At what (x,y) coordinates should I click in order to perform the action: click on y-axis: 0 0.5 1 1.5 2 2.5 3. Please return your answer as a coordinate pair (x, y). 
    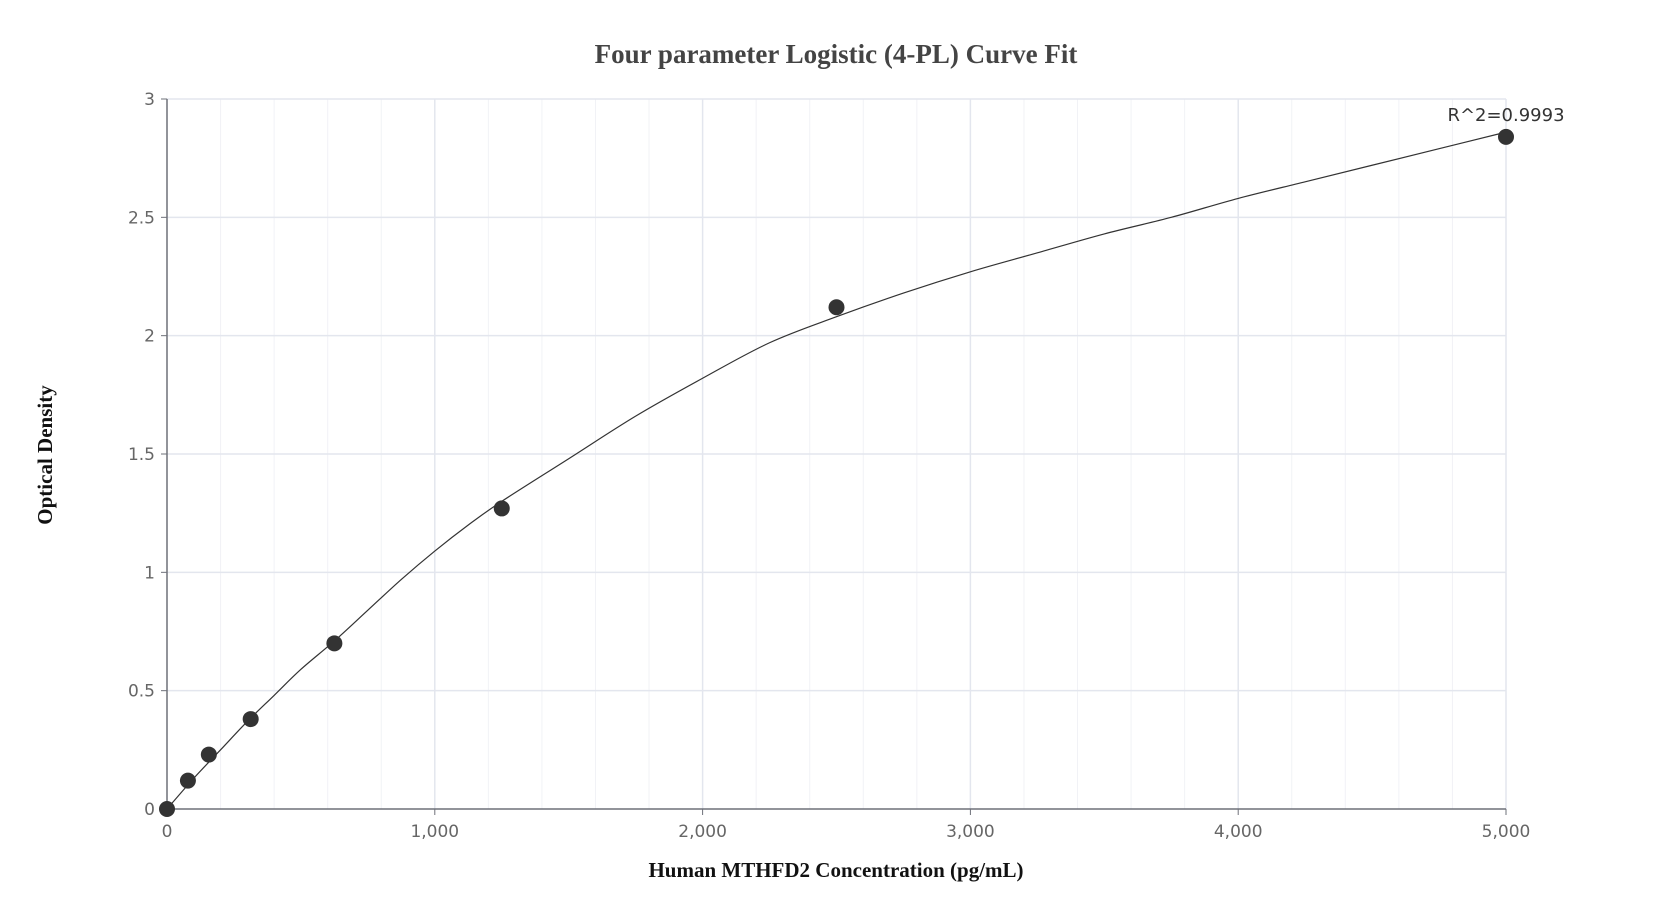
    Looking at the image, I should click on (148, 455).